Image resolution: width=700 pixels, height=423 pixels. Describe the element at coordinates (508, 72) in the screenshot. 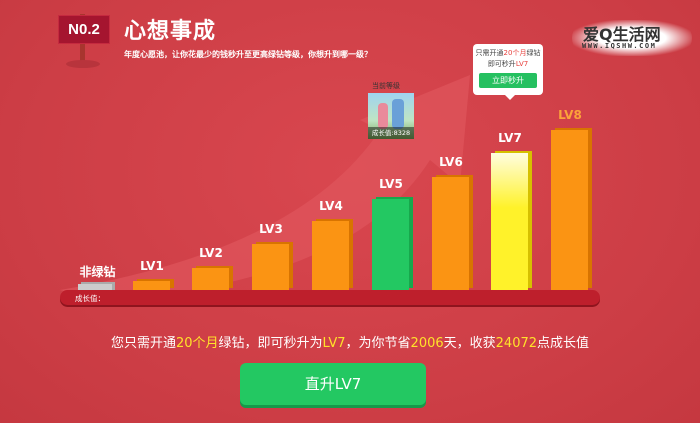

I see `upgrade-tooltip: 只需开通20个月绿钻 即可秒升LV7 立即秒升` at that location.